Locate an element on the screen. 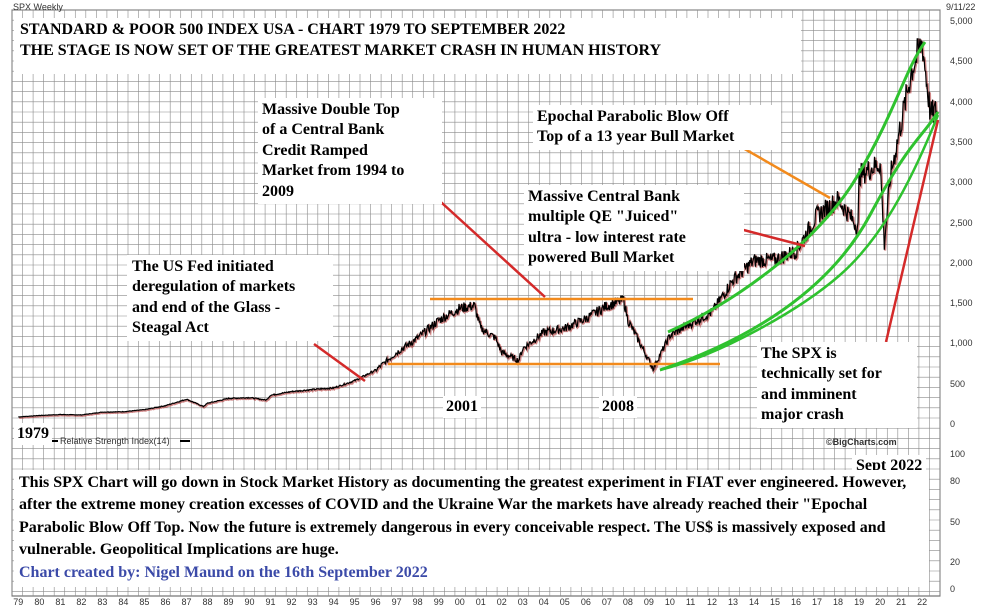  annotation-line: ultra - low interest rate is located at coordinates (607, 237).